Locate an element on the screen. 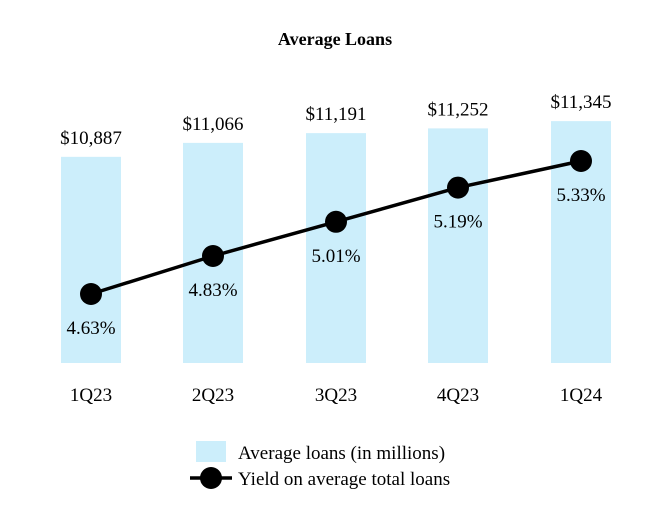 This screenshot has width=672, height=528. x-tick-label-3Q23: 3Q23 is located at coordinates (336, 395).